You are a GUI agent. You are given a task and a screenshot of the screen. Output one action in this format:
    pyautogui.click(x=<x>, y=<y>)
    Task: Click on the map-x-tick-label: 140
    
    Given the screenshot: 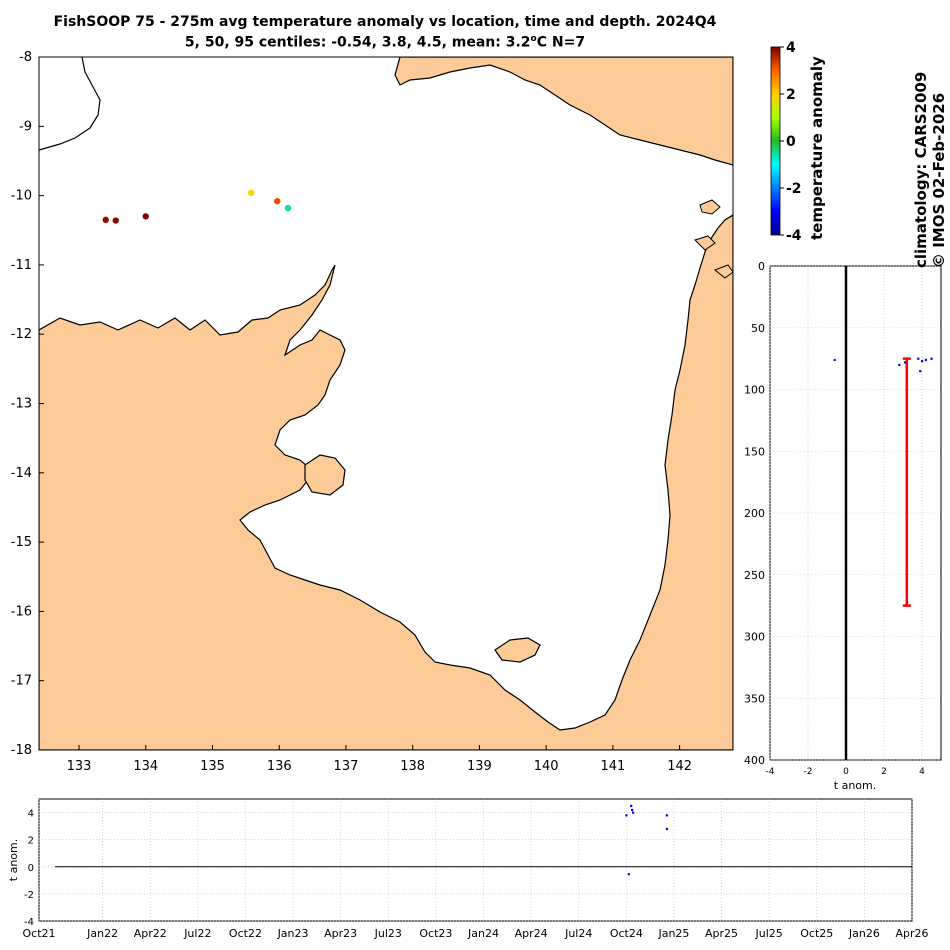 What is the action you would take?
    pyautogui.click(x=546, y=766)
    